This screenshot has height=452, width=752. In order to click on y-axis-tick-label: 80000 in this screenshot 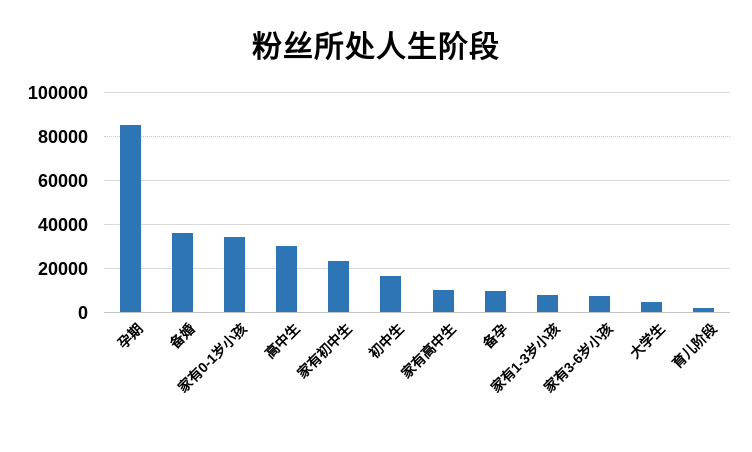, I will do `click(62, 137)`.